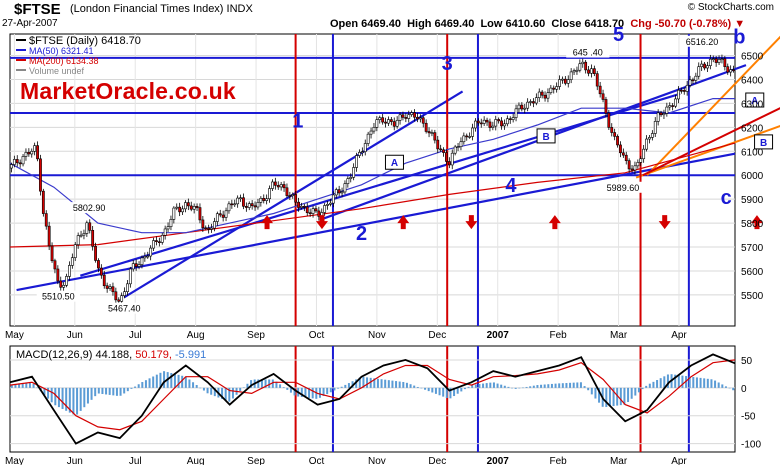  Describe the element at coordinates (559, 335) in the screenshot. I see `x-tick-label: Feb` at that location.